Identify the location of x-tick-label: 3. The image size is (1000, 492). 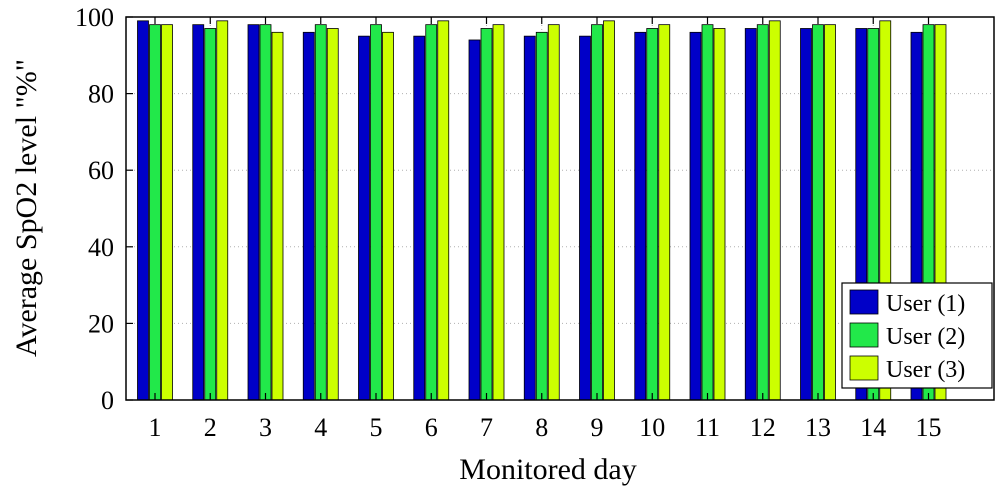
(265, 427).